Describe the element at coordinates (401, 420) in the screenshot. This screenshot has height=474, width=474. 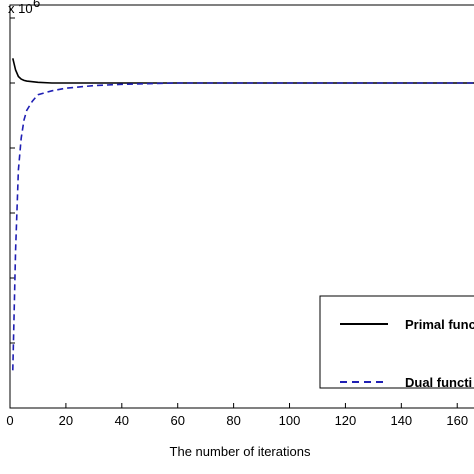
I see `x-tick-label: 140` at that location.